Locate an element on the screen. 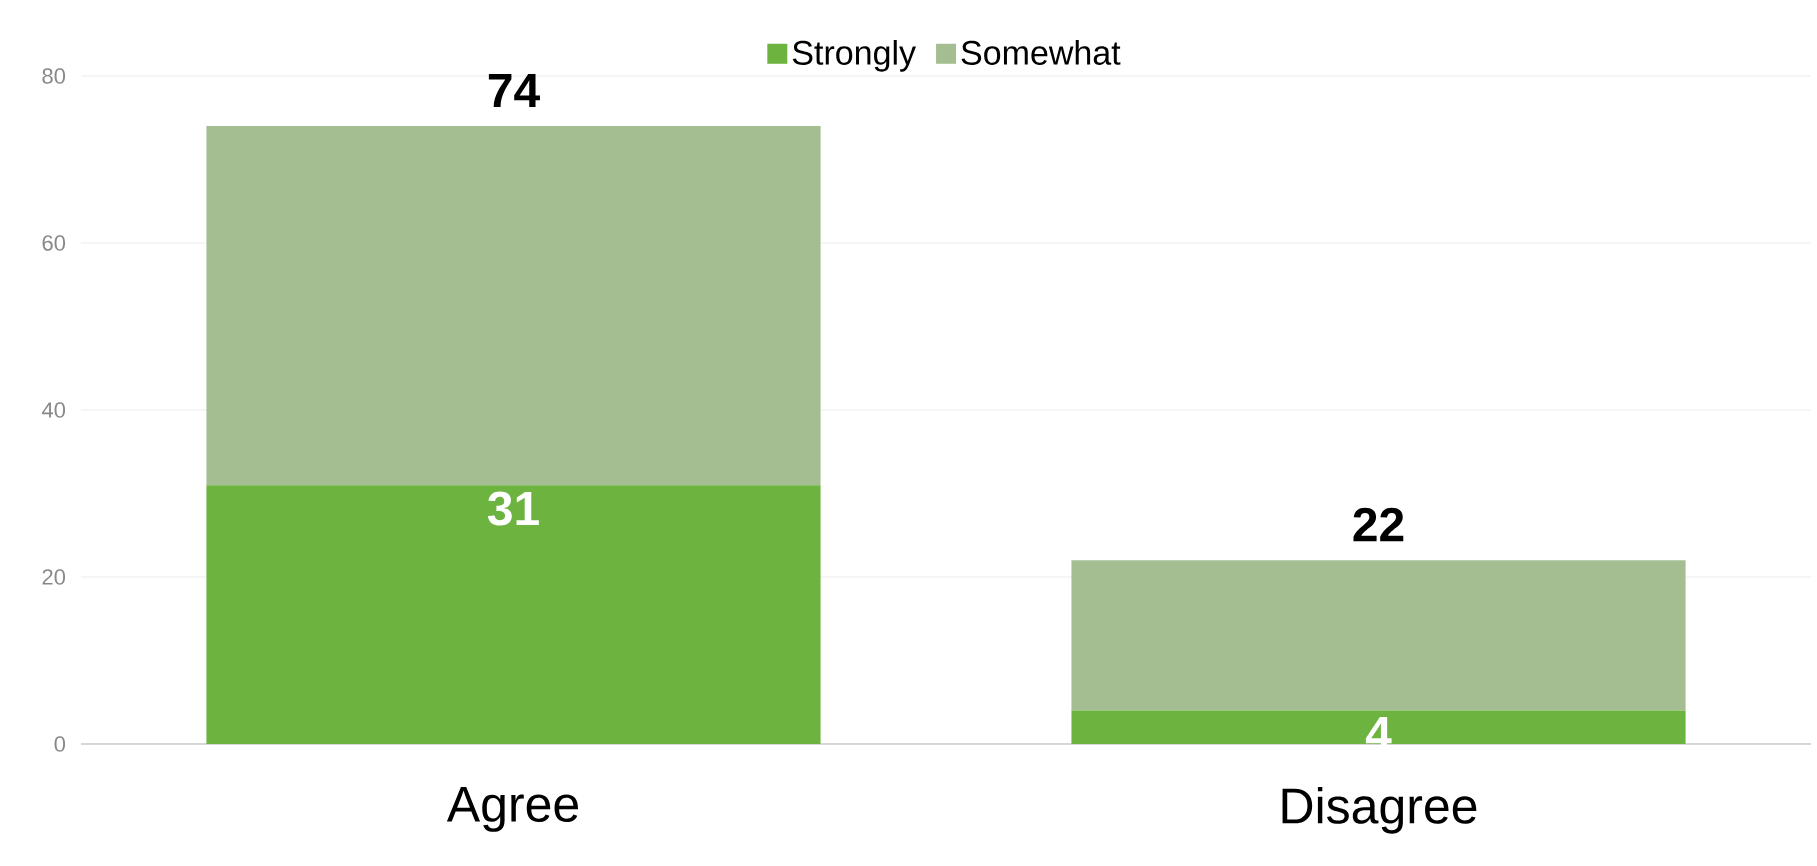 The height and width of the screenshot is (866, 1817). x-tick-label: Agree is located at coordinates (512, 809).